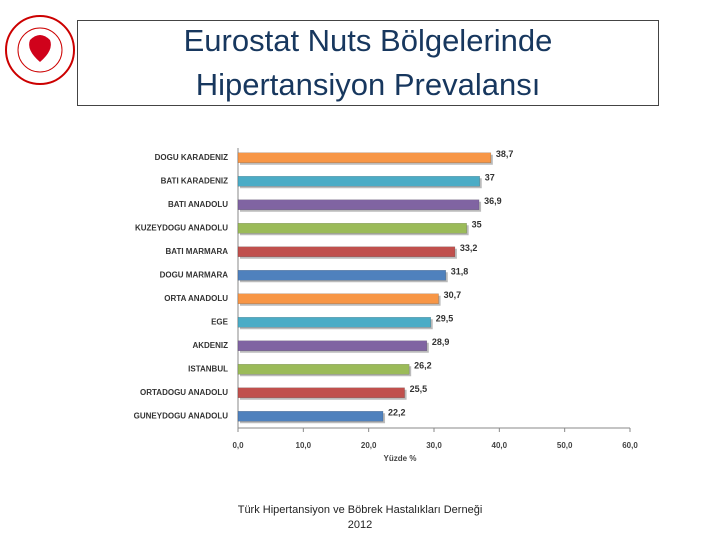  Describe the element at coordinates (490, 178) in the screenshot. I see `value-label: 37` at that location.